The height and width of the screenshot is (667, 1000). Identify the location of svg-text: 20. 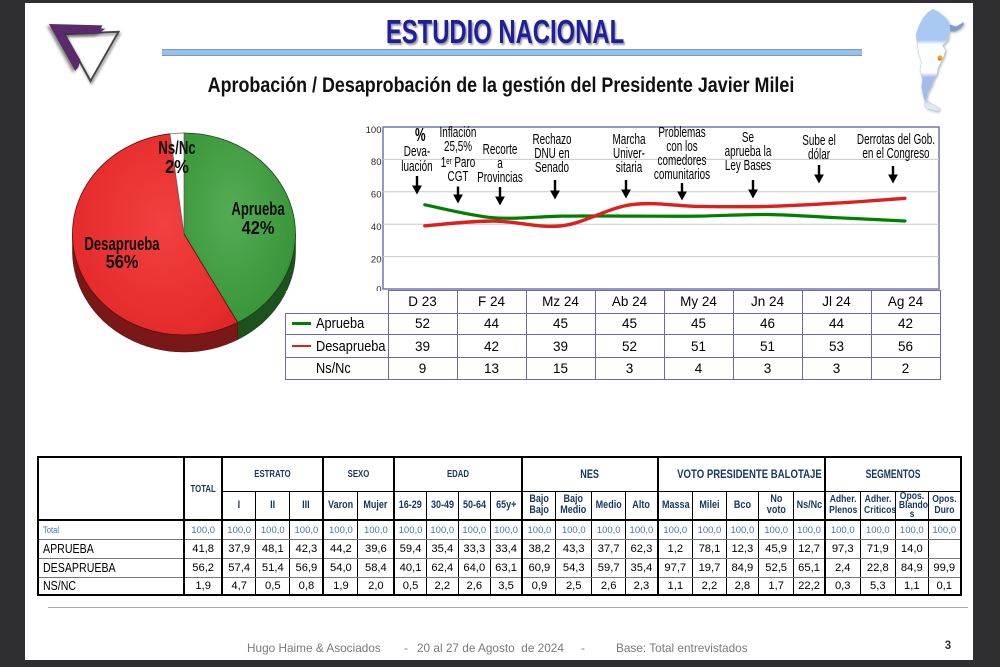
(376, 259).